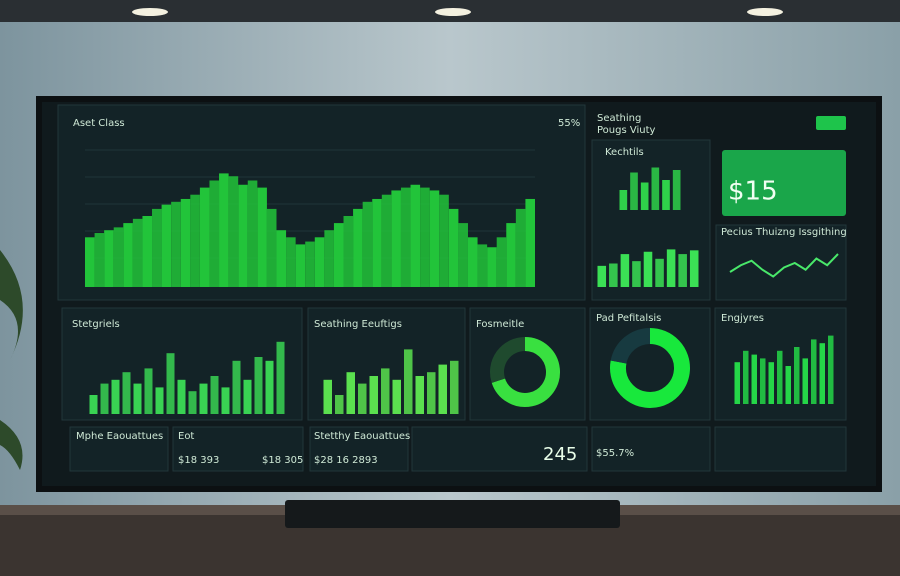  What do you see at coordinates (362, 436) in the screenshot?
I see `card-title: Stetthy Eaouattues` at bounding box center [362, 436].